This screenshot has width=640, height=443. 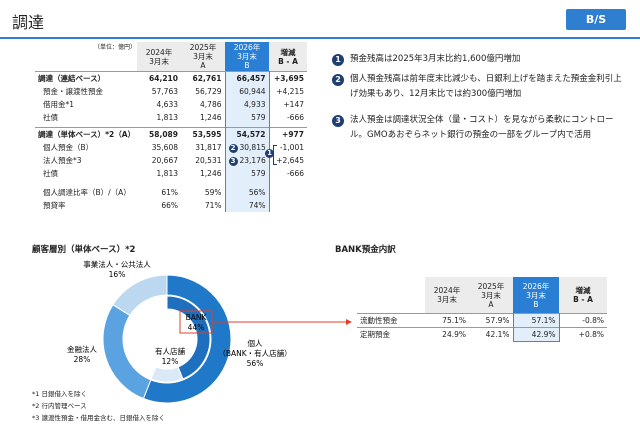 What do you see at coordinates (86, 78) in the screenshot?
I see `row-label: 調達（連結ベース）` at bounding box center [86, 78].